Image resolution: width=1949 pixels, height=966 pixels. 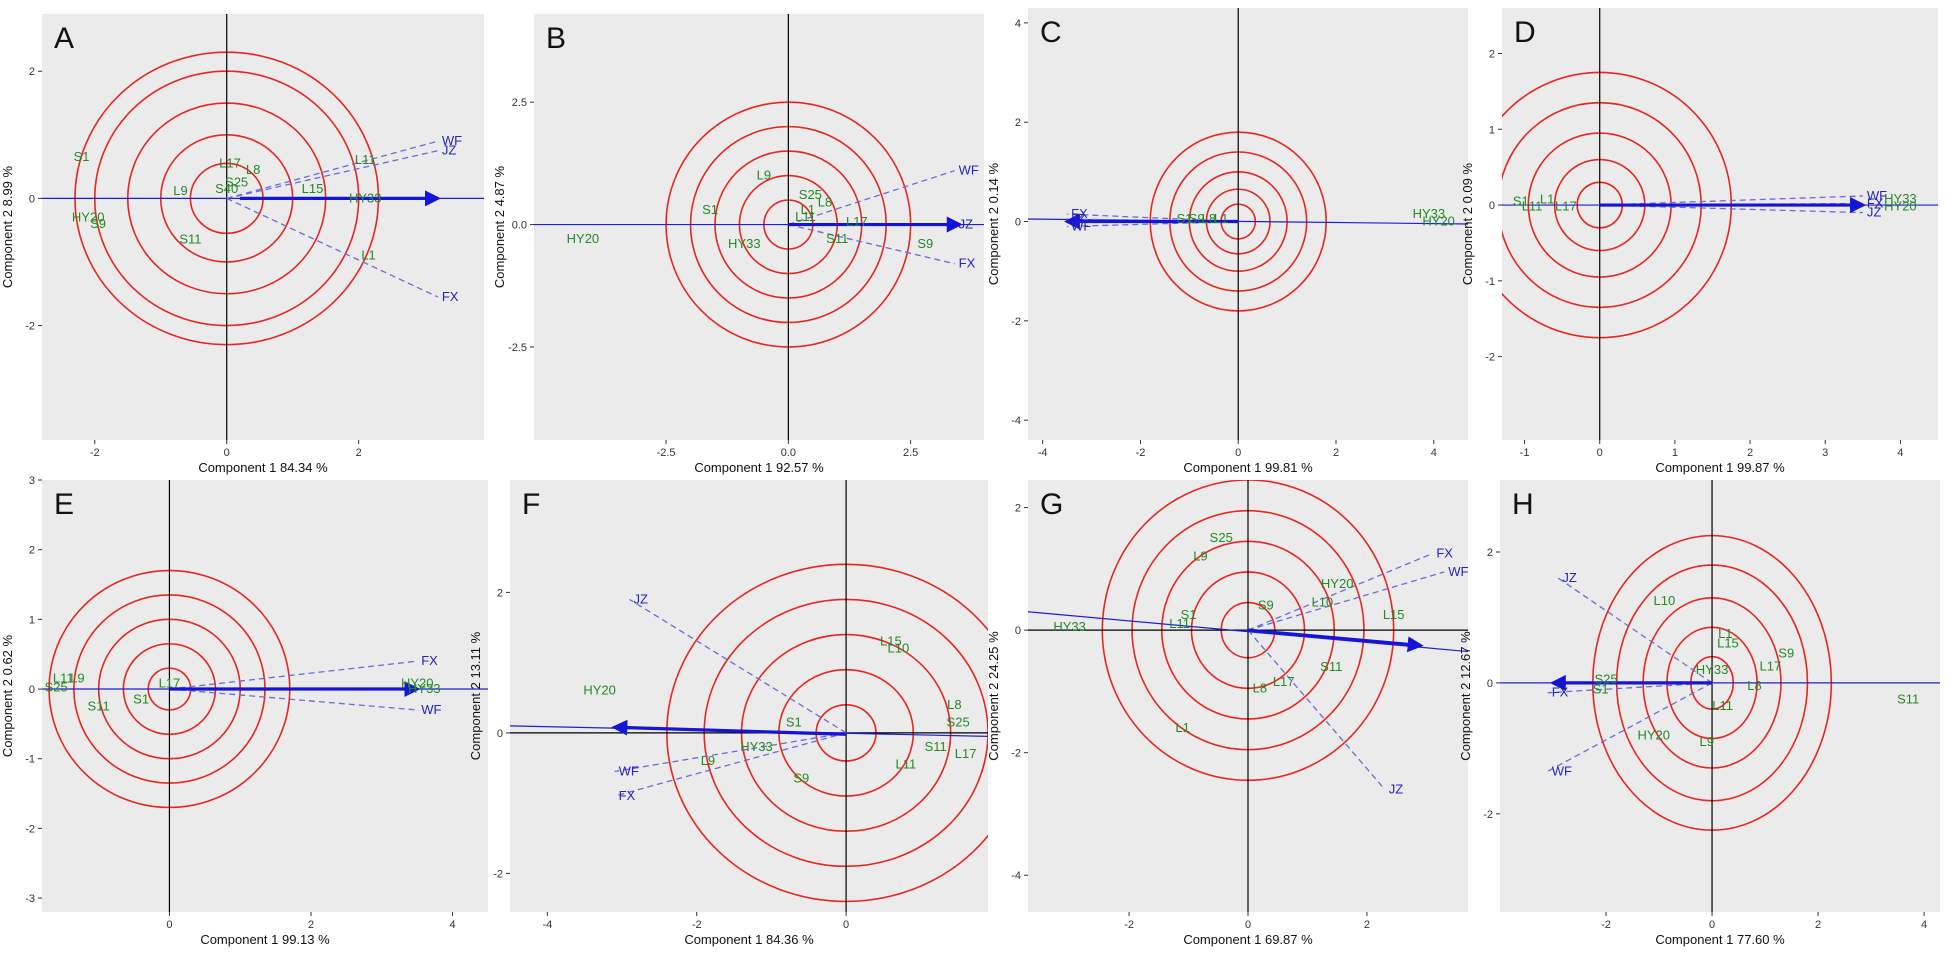 What do you see at coordinates (1248, 221) in the screenshot?
I see `average-environment-axis` at bounding box center [1248, 221].